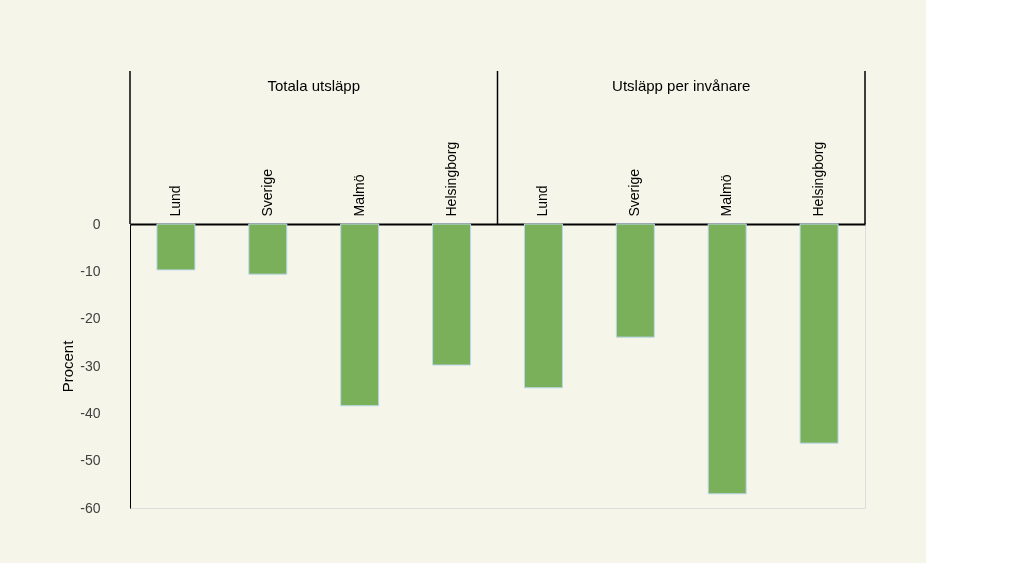 The height and width of the screenshot is (563, 1022). Describe the element at coordinates (681, 85) in the screenshot. I see `text: Utsläpp per invånare` at that location.